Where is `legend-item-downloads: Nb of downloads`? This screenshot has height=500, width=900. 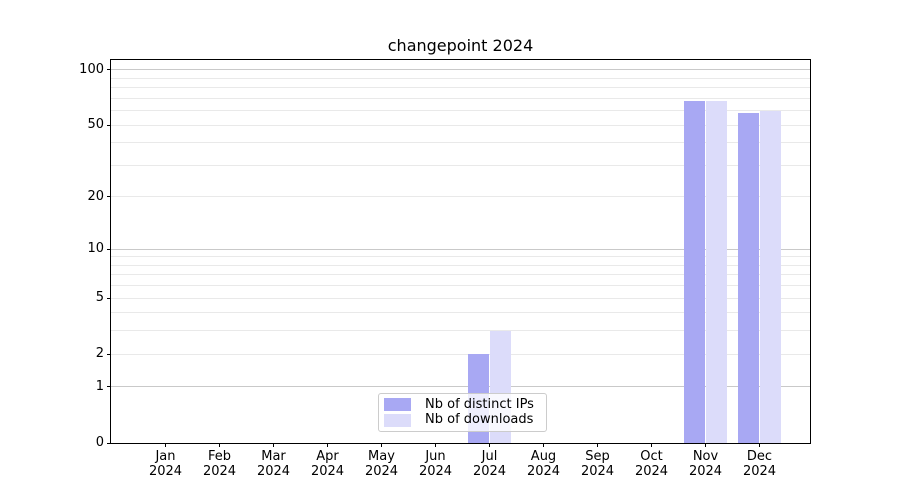 legend-item-downloads: Nb of downloads is located at coordinates (461, 420).